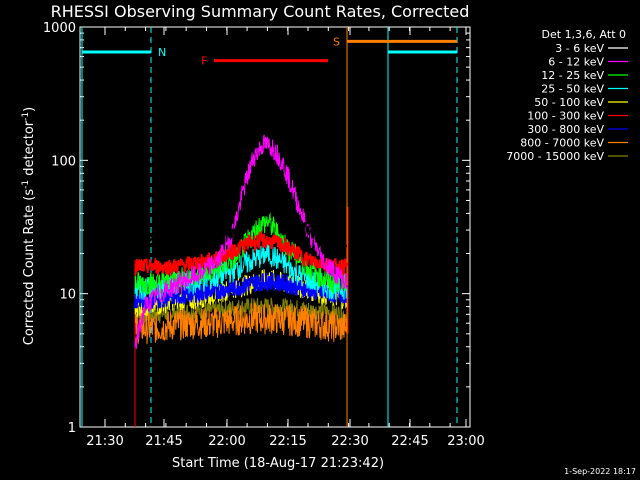 This screenshot has width=640, height=480. I want to click on legend-label-2: 12 - 25 keV, so click(572, 75).